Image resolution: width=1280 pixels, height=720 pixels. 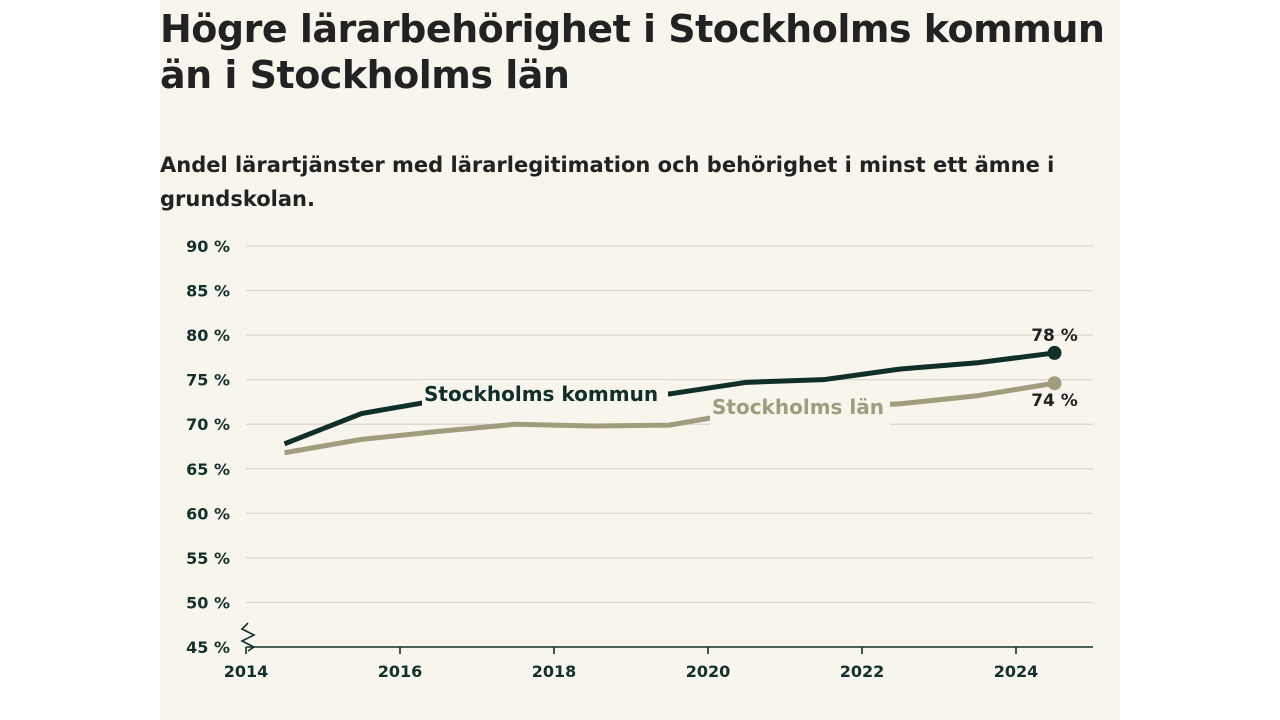 What do you see at coordinates (1016, 671) in the screenshot?
I see `x-tick-label: 2024` at bounding box center [1016, 671].